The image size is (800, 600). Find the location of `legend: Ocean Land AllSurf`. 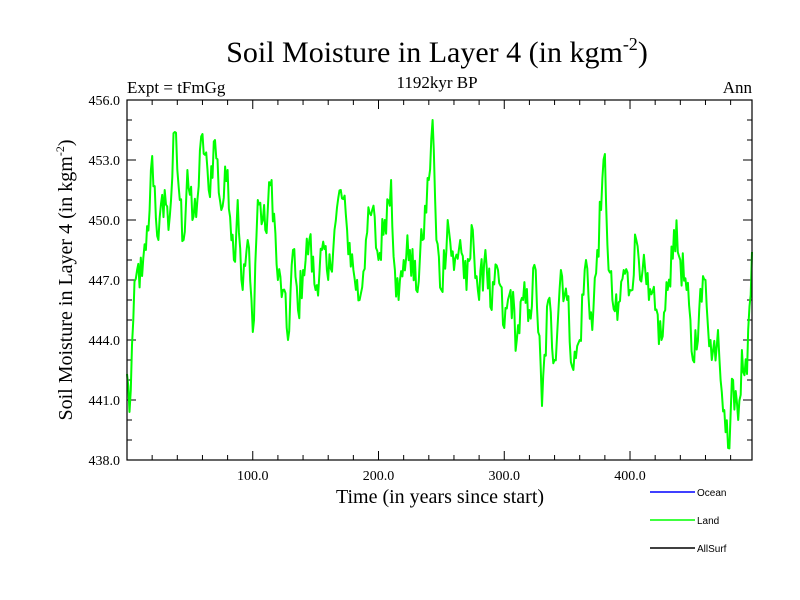

legend: Ocean Land AllSurf is located at coordinates (688, 521).